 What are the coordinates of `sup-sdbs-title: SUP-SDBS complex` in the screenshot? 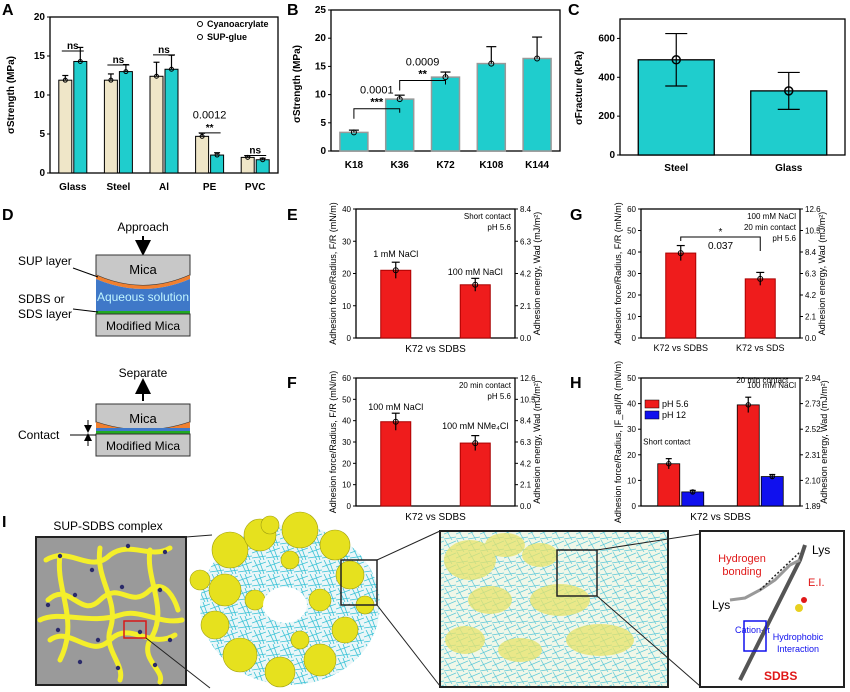 It's located at (107, 526).